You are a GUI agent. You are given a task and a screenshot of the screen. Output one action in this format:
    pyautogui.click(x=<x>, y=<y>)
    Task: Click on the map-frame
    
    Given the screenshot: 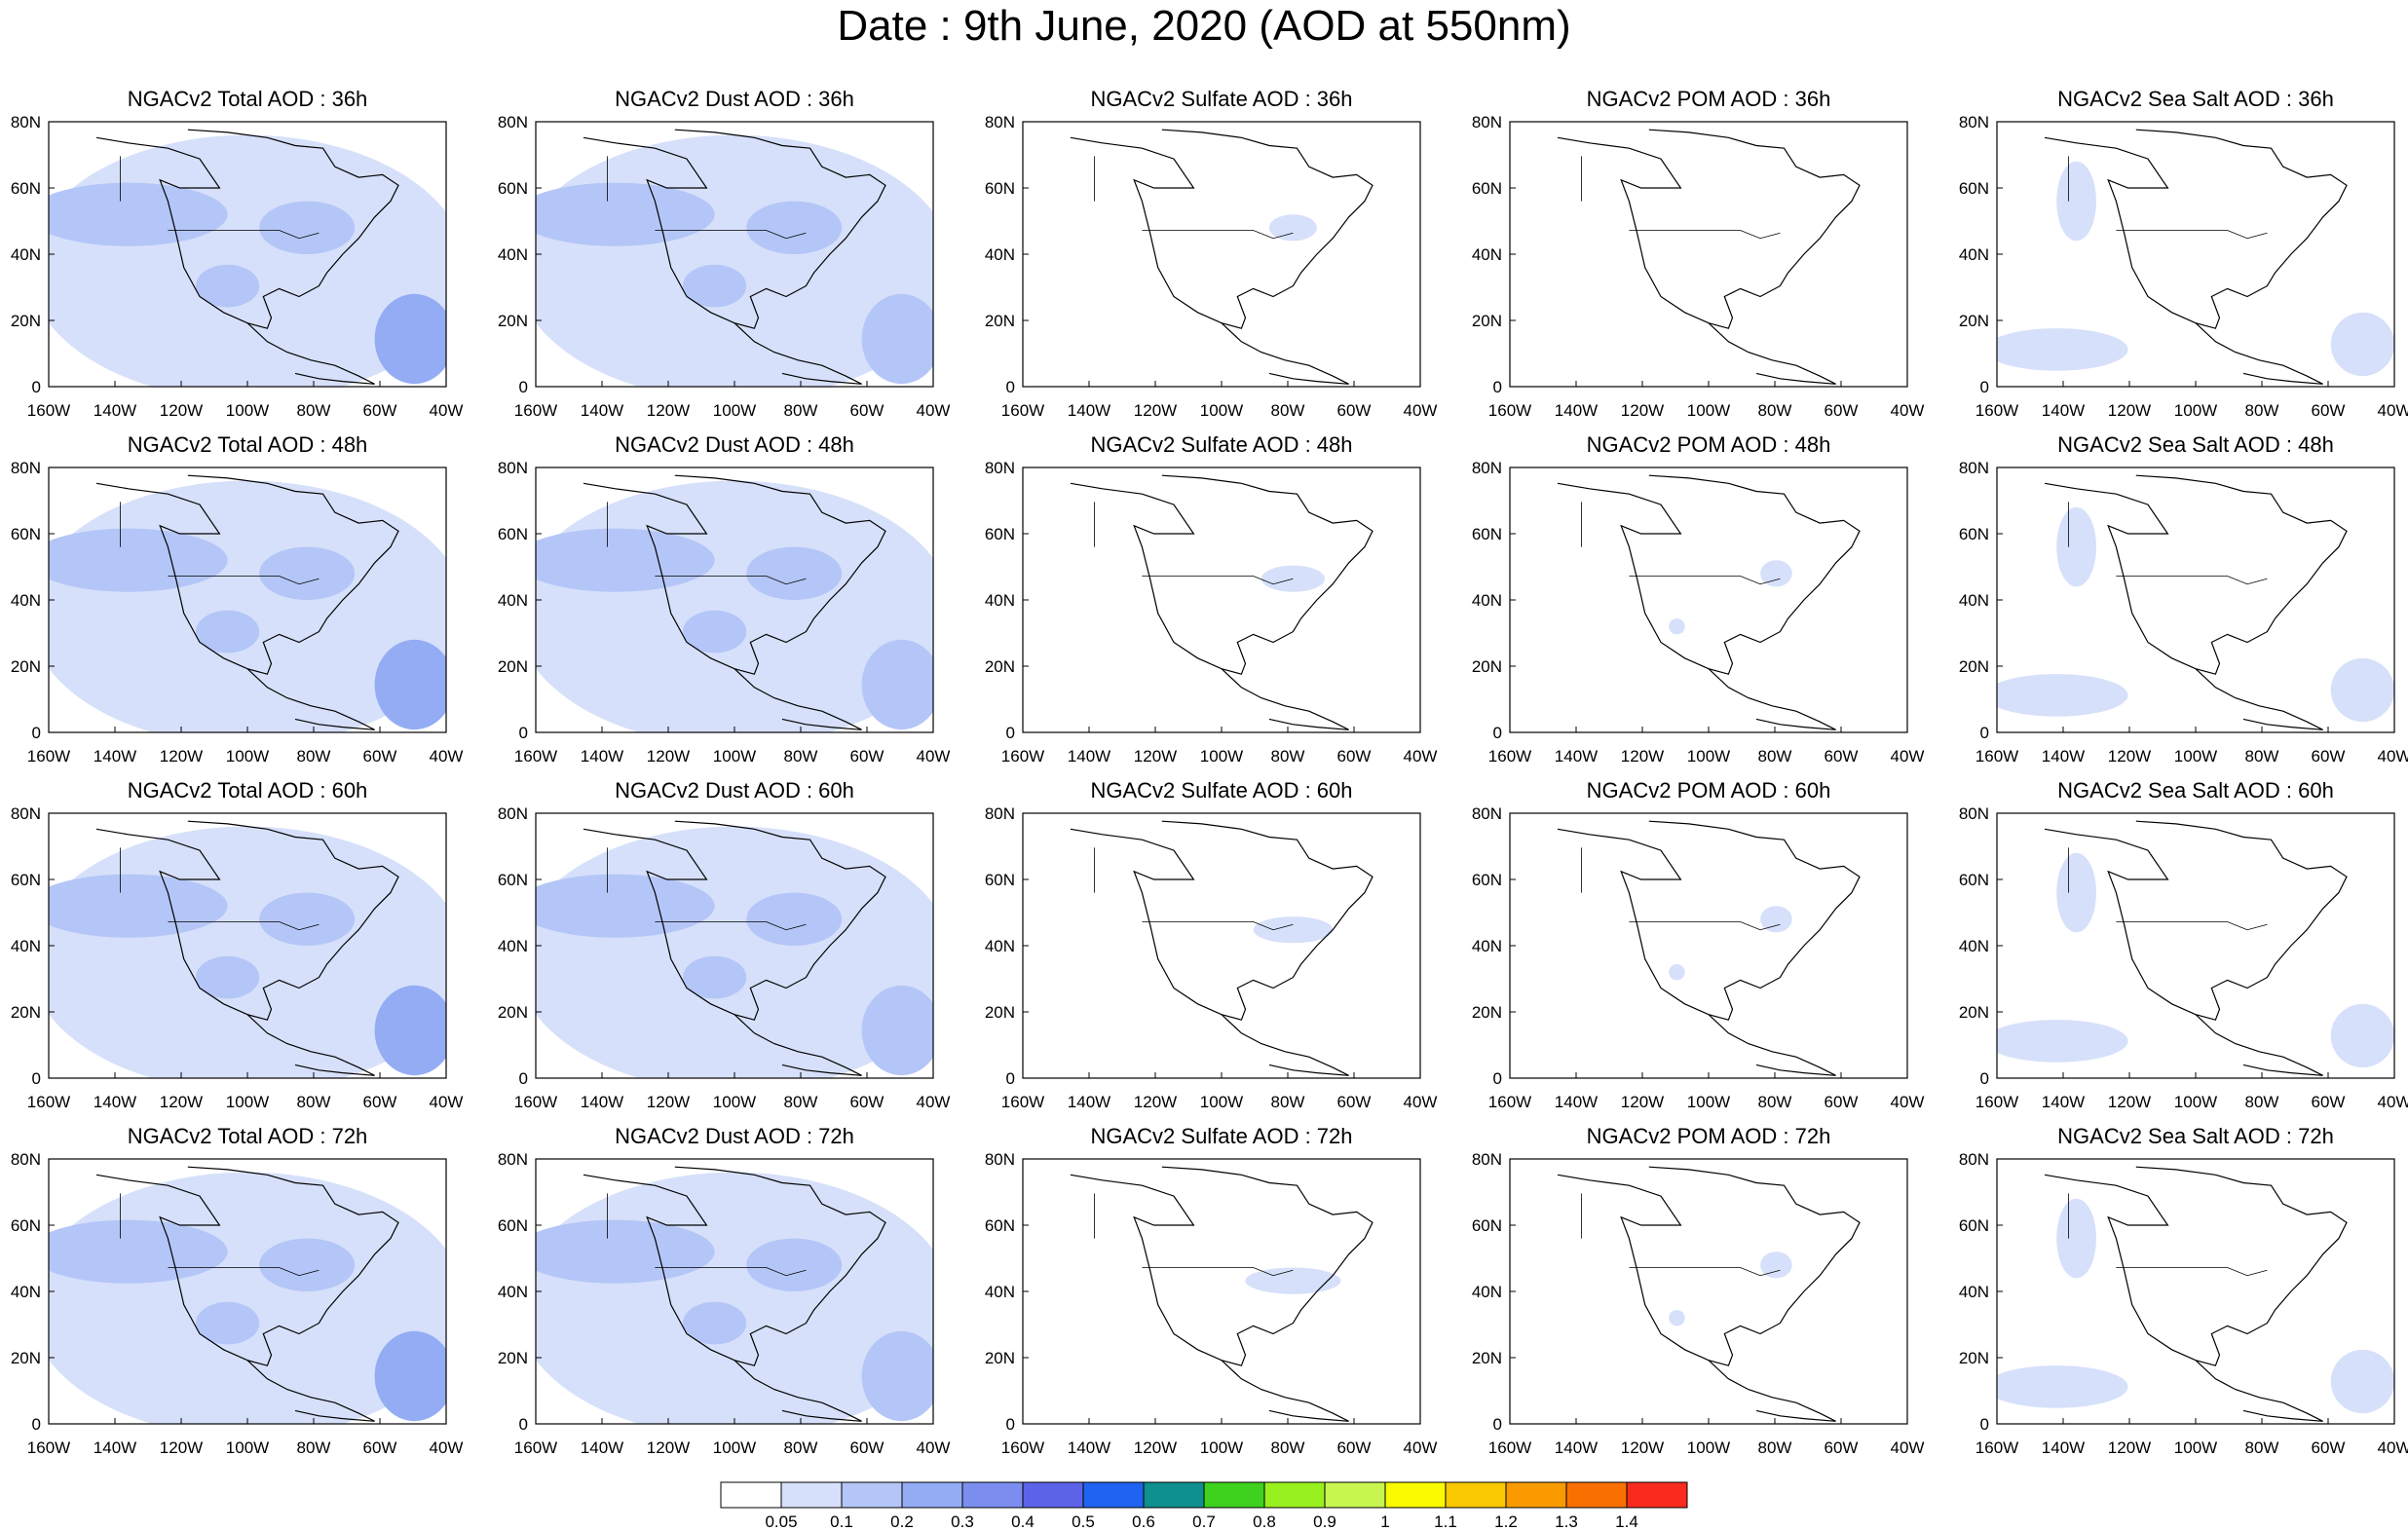 What is the action you would take?
    pyautogui.click(x=1221, y=600)
    